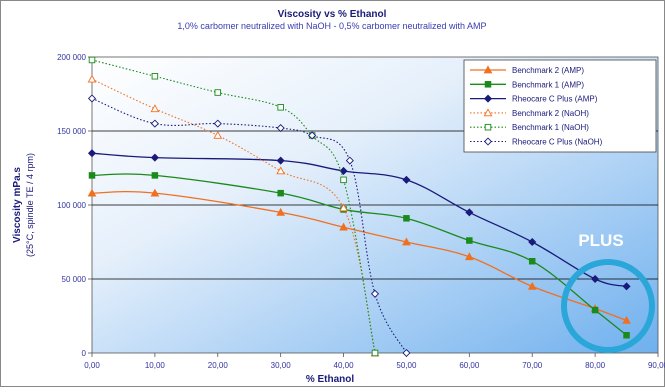  I want to click on y-tick-label: 0, so click(84, 353).